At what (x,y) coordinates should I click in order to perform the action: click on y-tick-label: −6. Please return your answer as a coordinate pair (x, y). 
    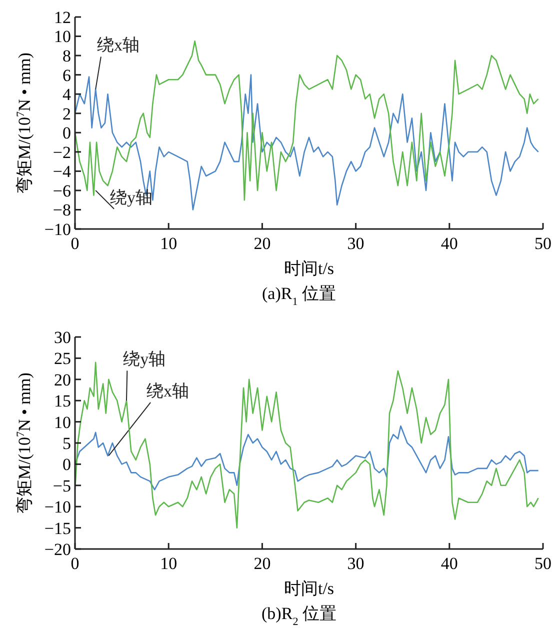
    Looking at the image, I should click on (61, 190).